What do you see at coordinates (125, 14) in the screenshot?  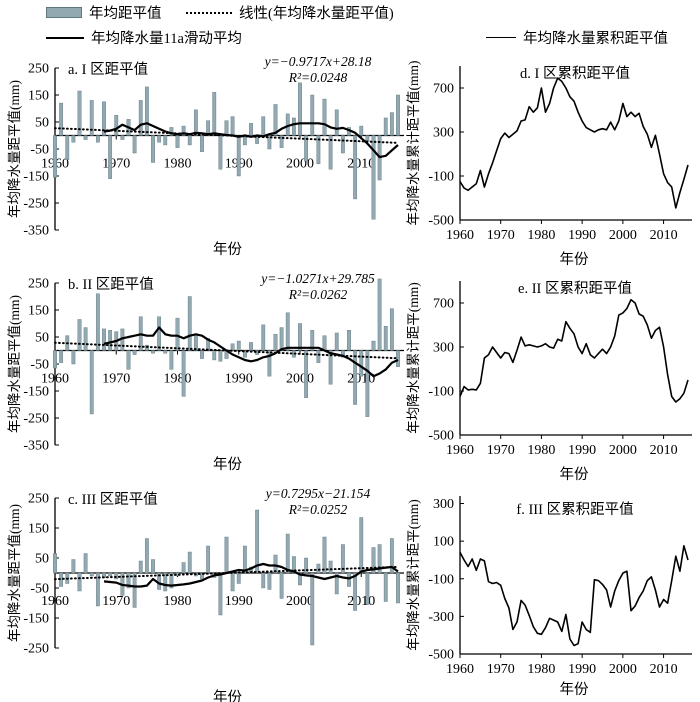 I see `legend-label: 年均距平值` at bounding box center [125, 14].